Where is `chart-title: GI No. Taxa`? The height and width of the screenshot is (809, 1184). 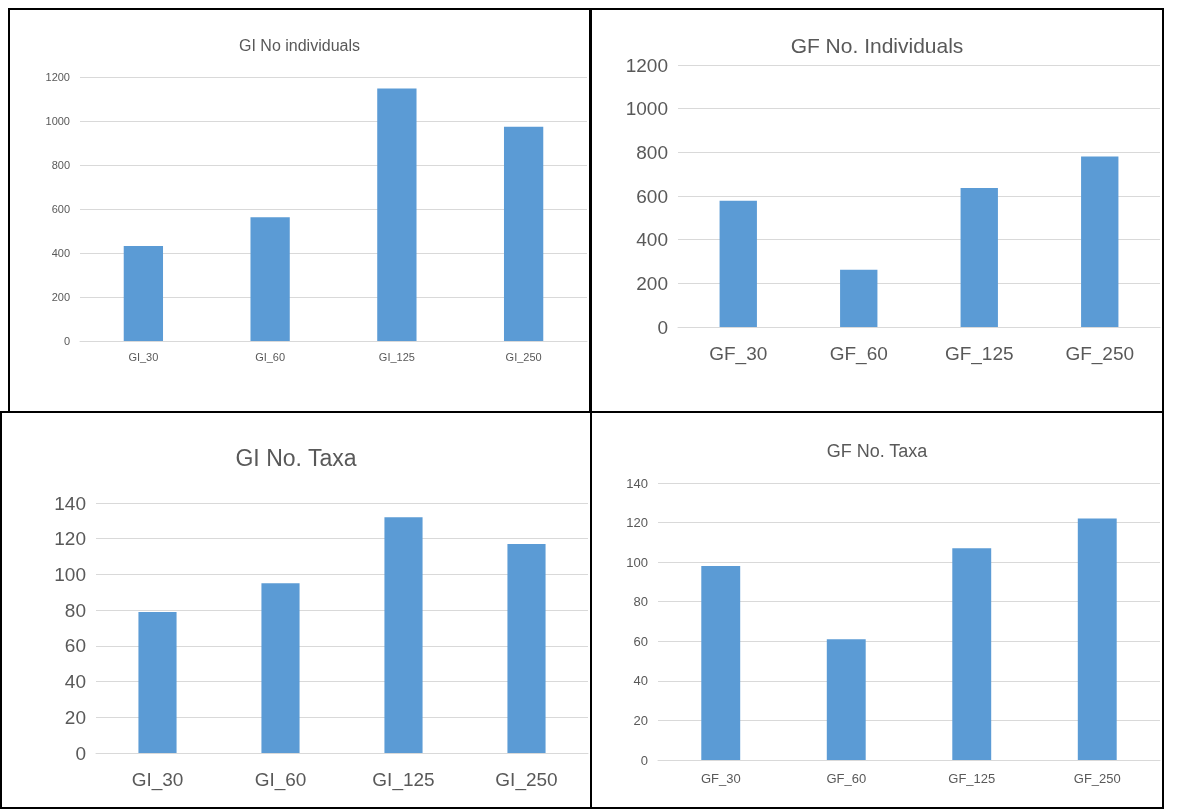
chart-title: GI No. Taxa is located at coordinates (296, 457).